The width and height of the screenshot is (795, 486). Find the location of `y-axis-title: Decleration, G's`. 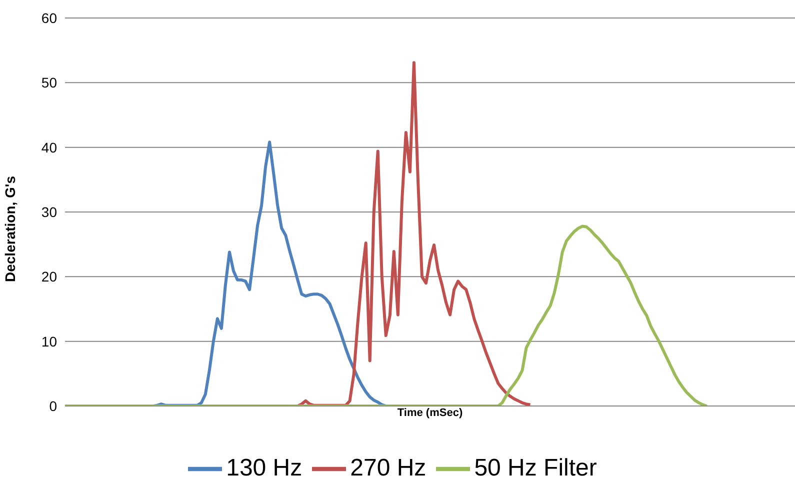

y-axis-title: Decleration, G's is located at coordinates (10, 229).